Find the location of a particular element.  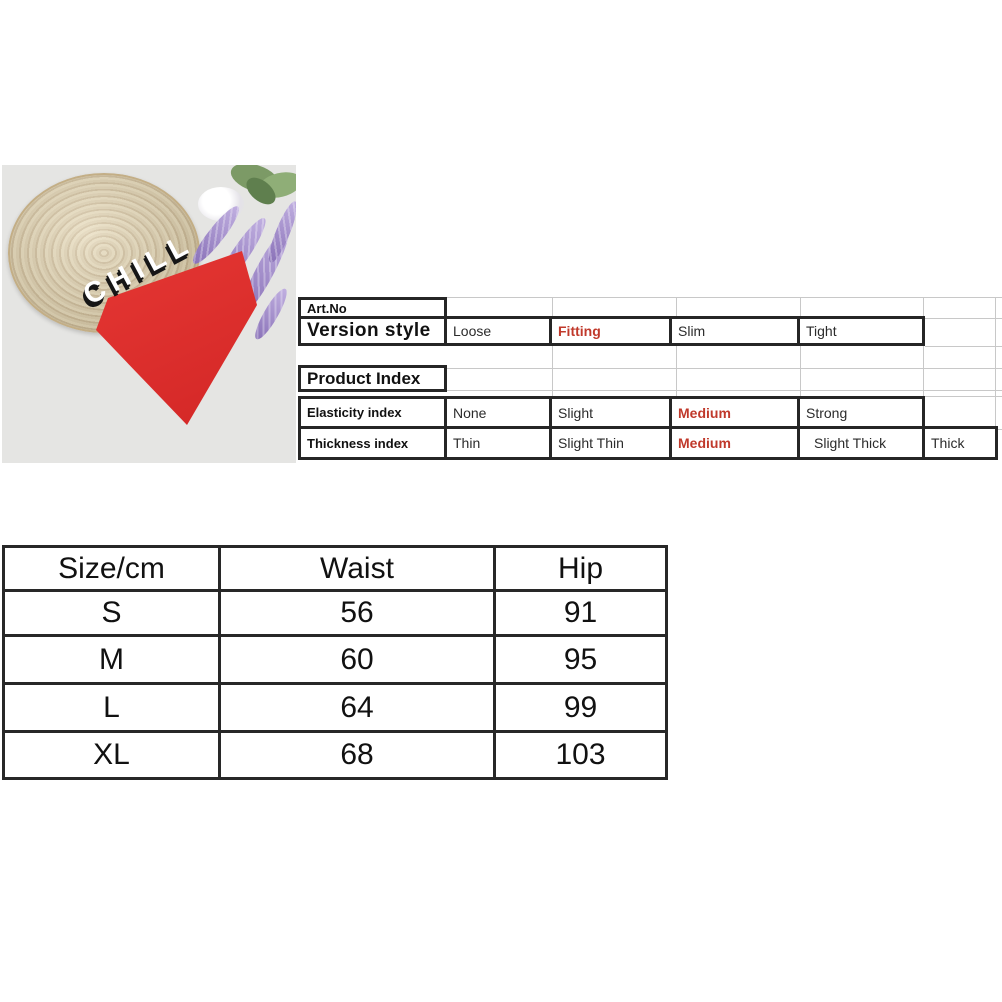

waist-cell: 64 is located at coordinates (357, 707).